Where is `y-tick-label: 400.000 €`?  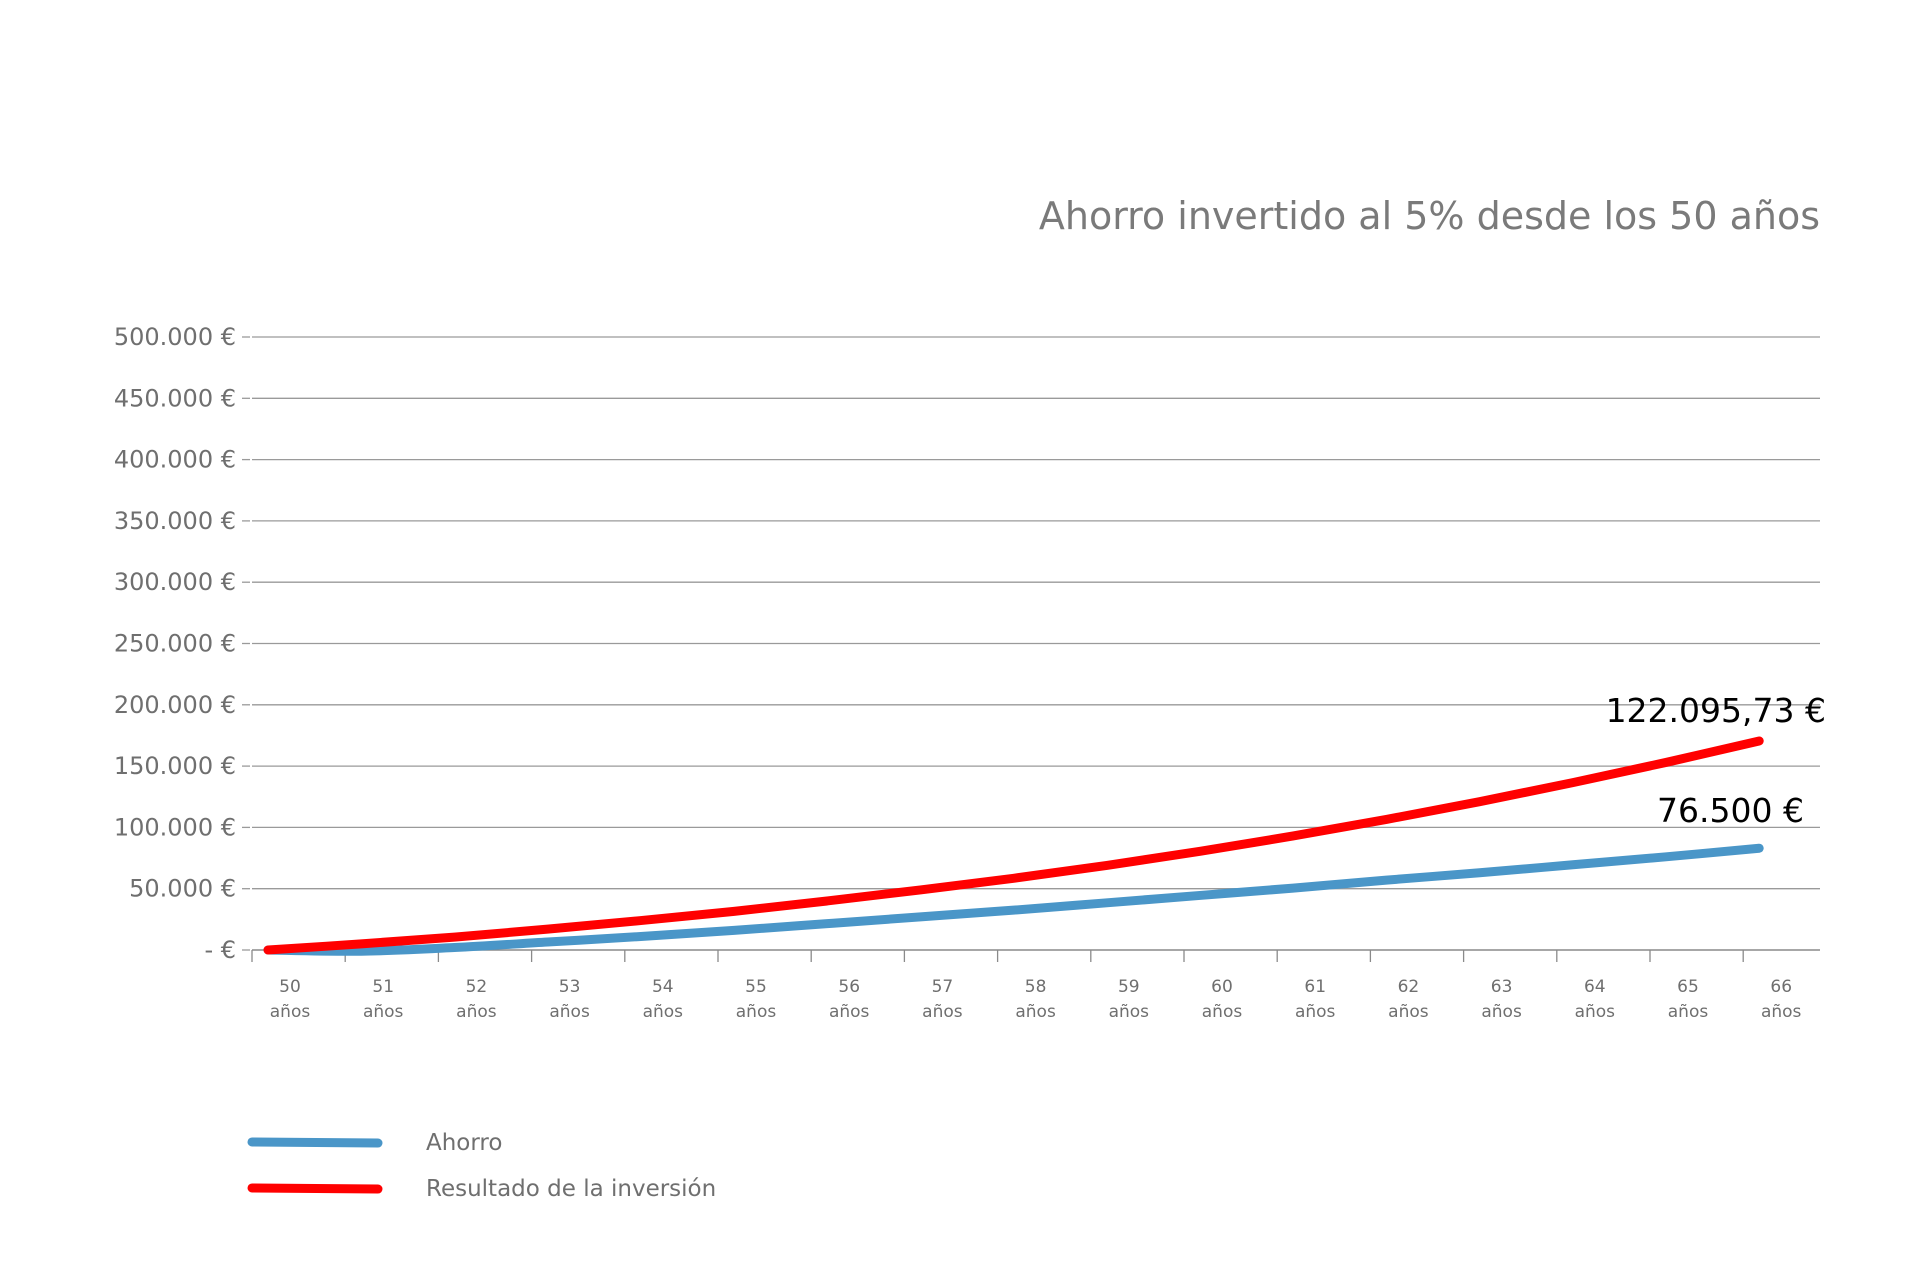 y-tick-label: 400.000 € is located at coordinates (175, 460).